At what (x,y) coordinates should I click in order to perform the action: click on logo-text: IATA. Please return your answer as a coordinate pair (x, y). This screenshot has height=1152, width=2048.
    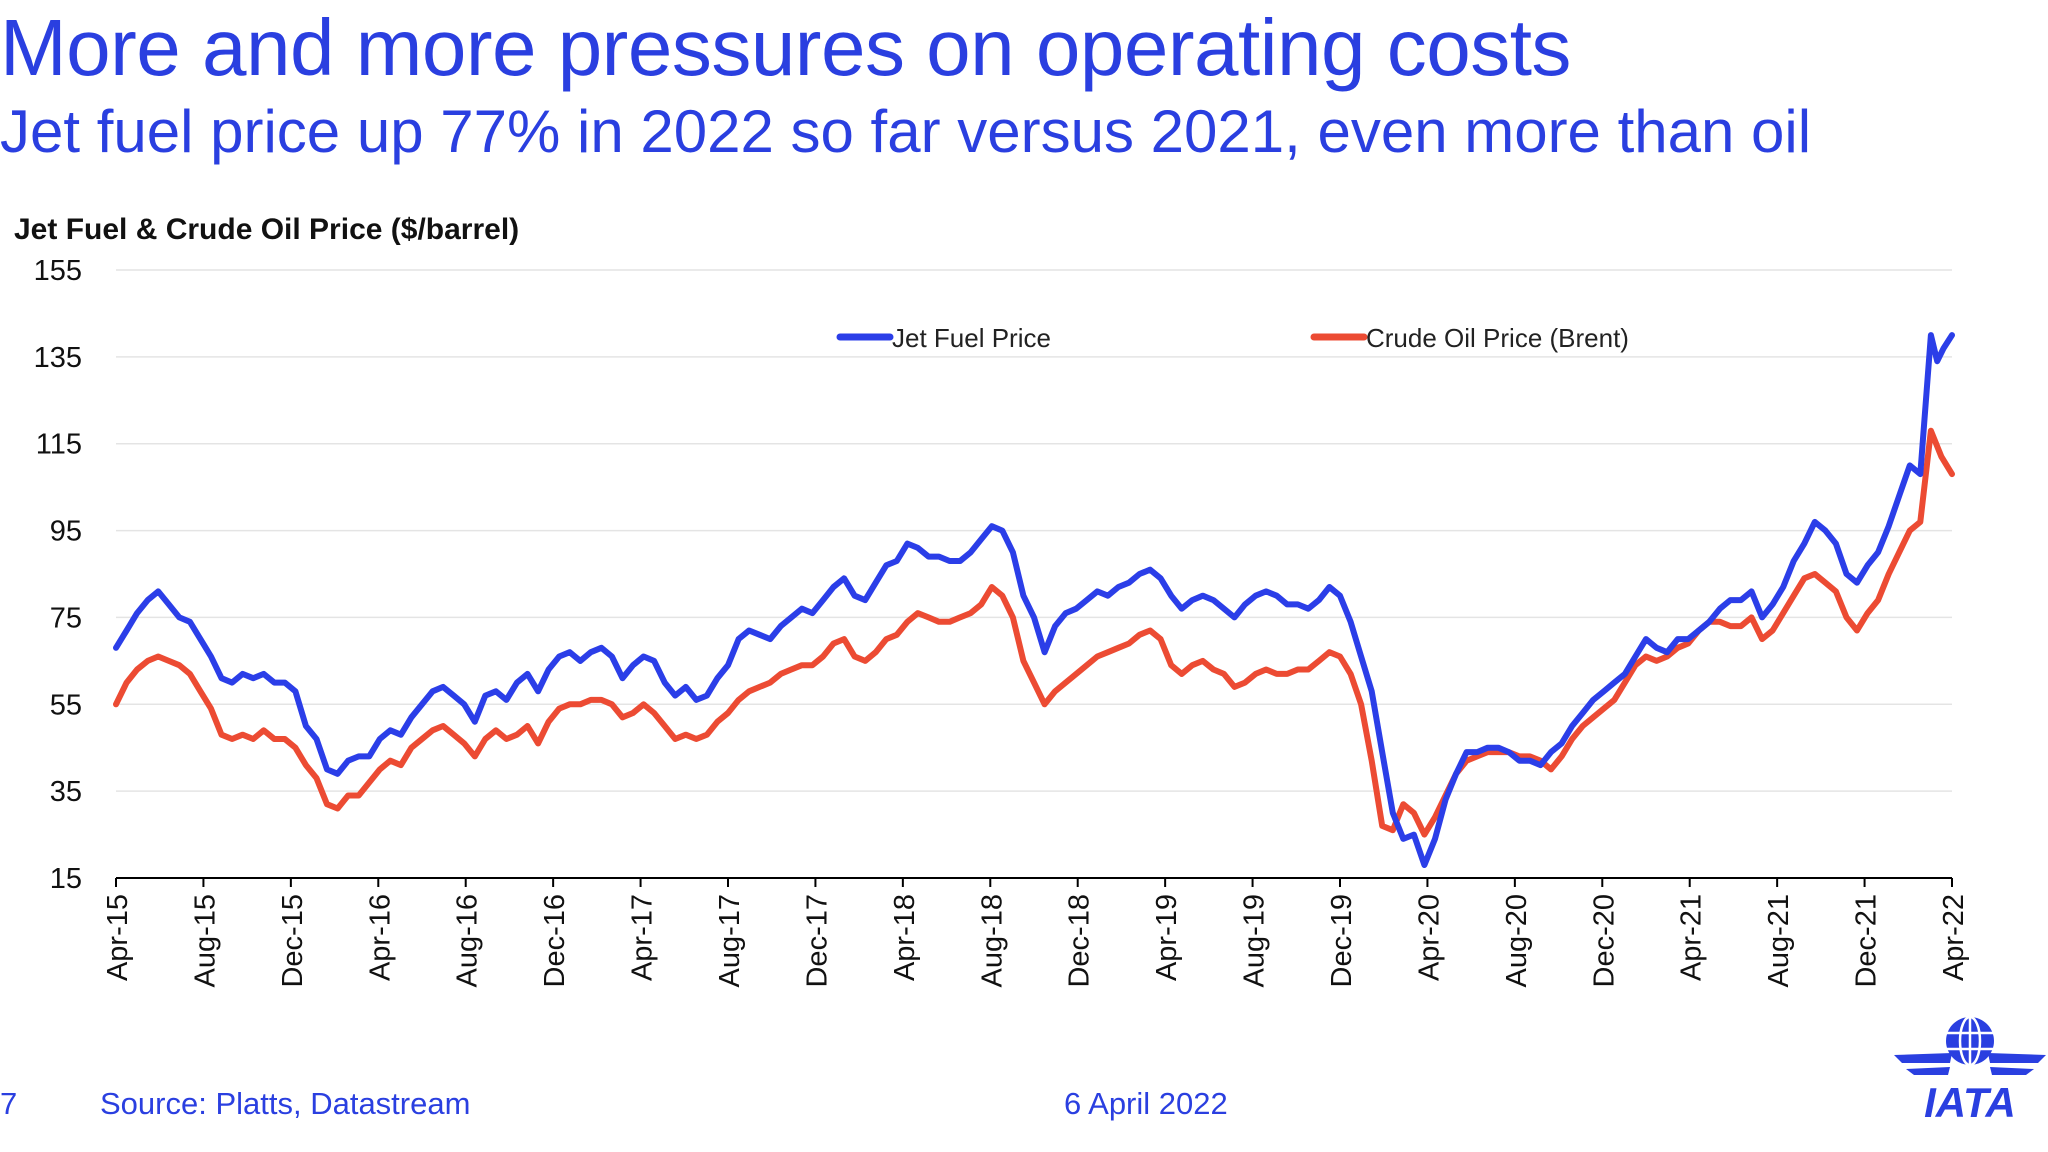
    Looking at the image, I should click on (1970, 1101).